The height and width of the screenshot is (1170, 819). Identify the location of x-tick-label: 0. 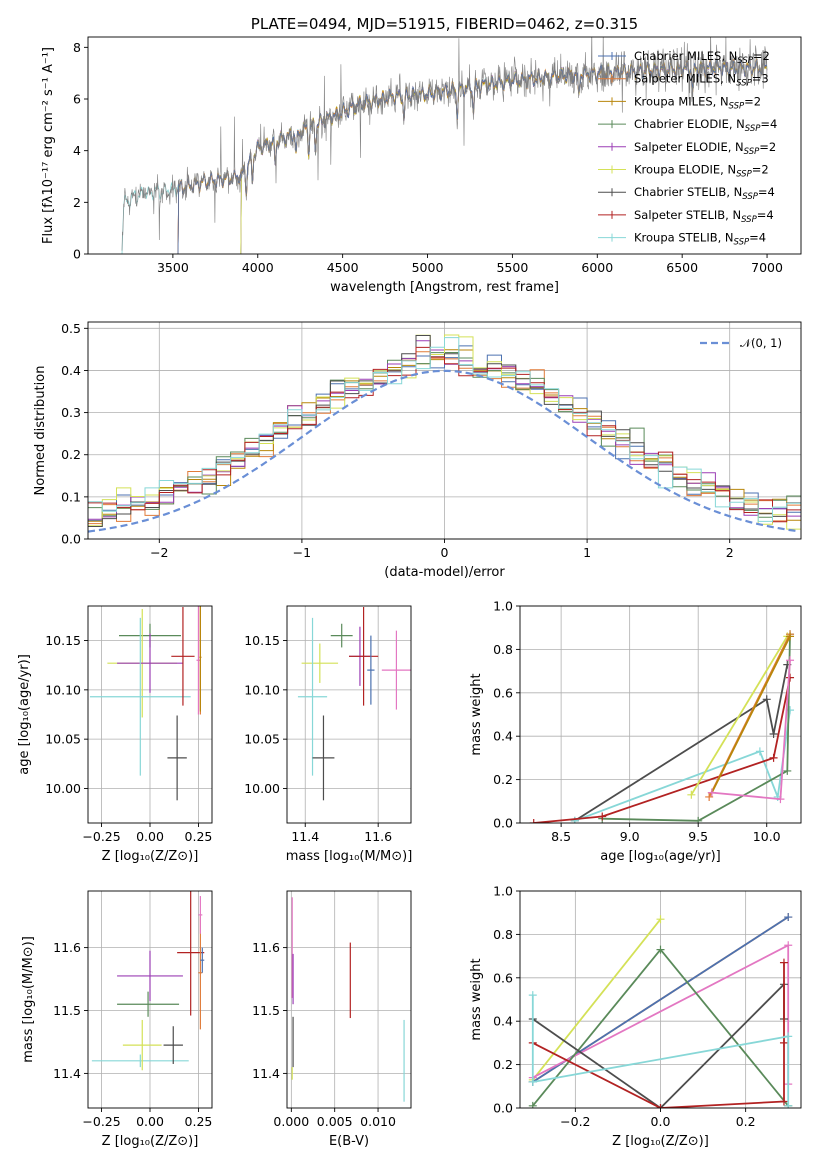
(445, 552).